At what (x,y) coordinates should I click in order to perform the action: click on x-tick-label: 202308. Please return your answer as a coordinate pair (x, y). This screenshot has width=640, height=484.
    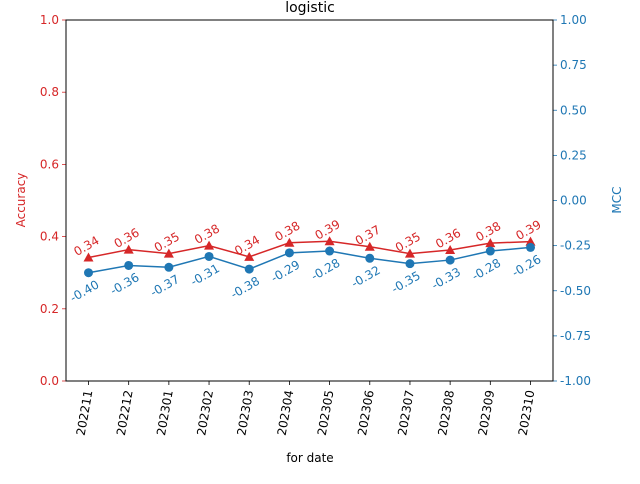
    Looking at the image, I should click on (446, 413).